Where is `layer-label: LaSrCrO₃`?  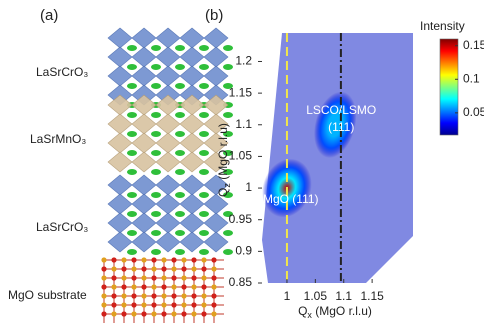 layer-label: LaSrCrO₃ is located at coordinates (62, 72).